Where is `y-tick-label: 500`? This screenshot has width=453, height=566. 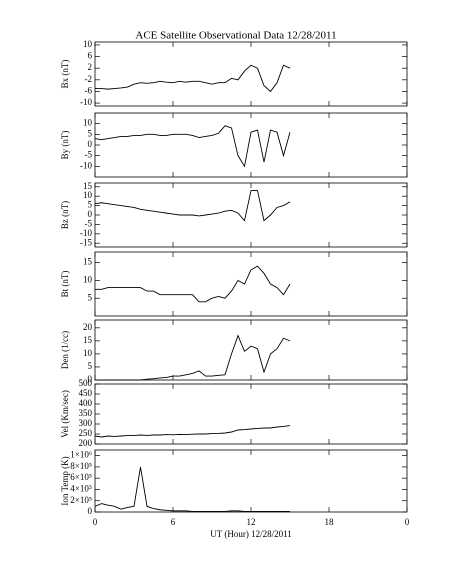 y-tick-label: 500 is located at coordinates (86, 383).